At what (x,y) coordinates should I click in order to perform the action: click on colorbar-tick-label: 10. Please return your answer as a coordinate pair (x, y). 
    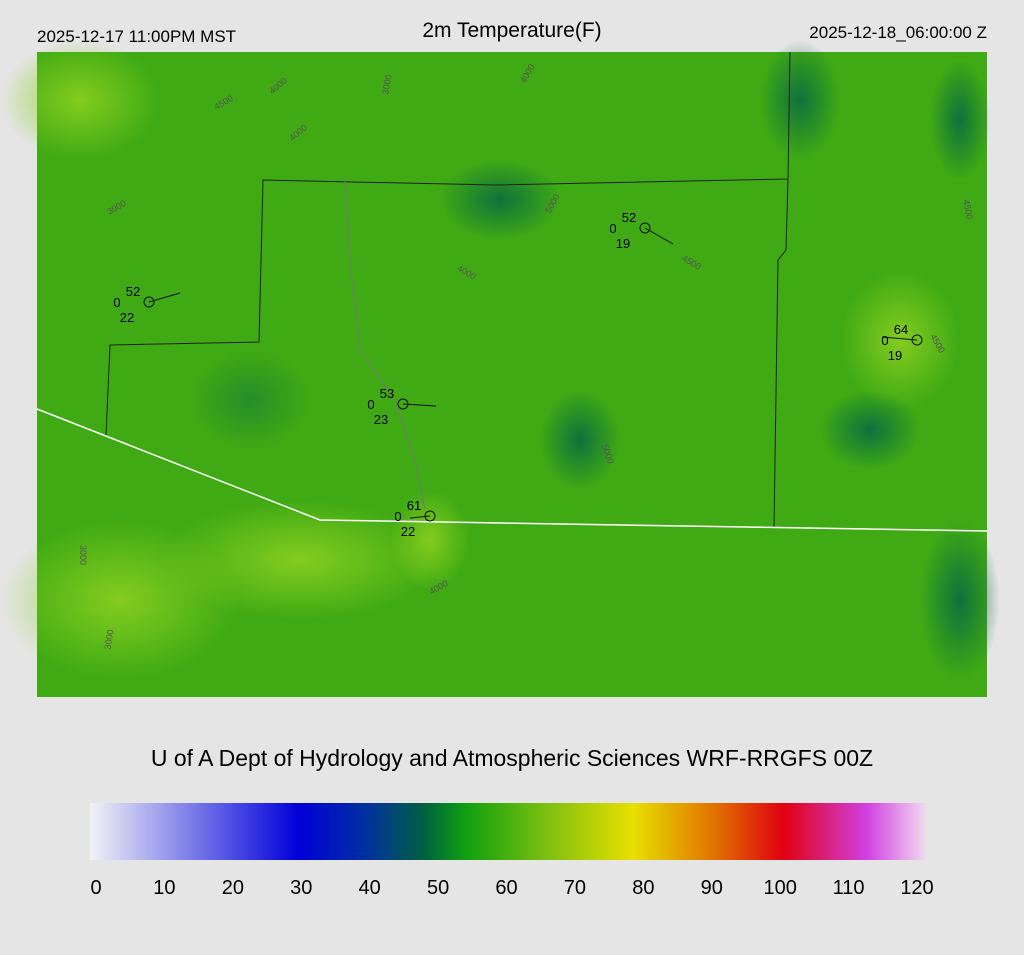
    Looking at the image, I should click on (164, 888).